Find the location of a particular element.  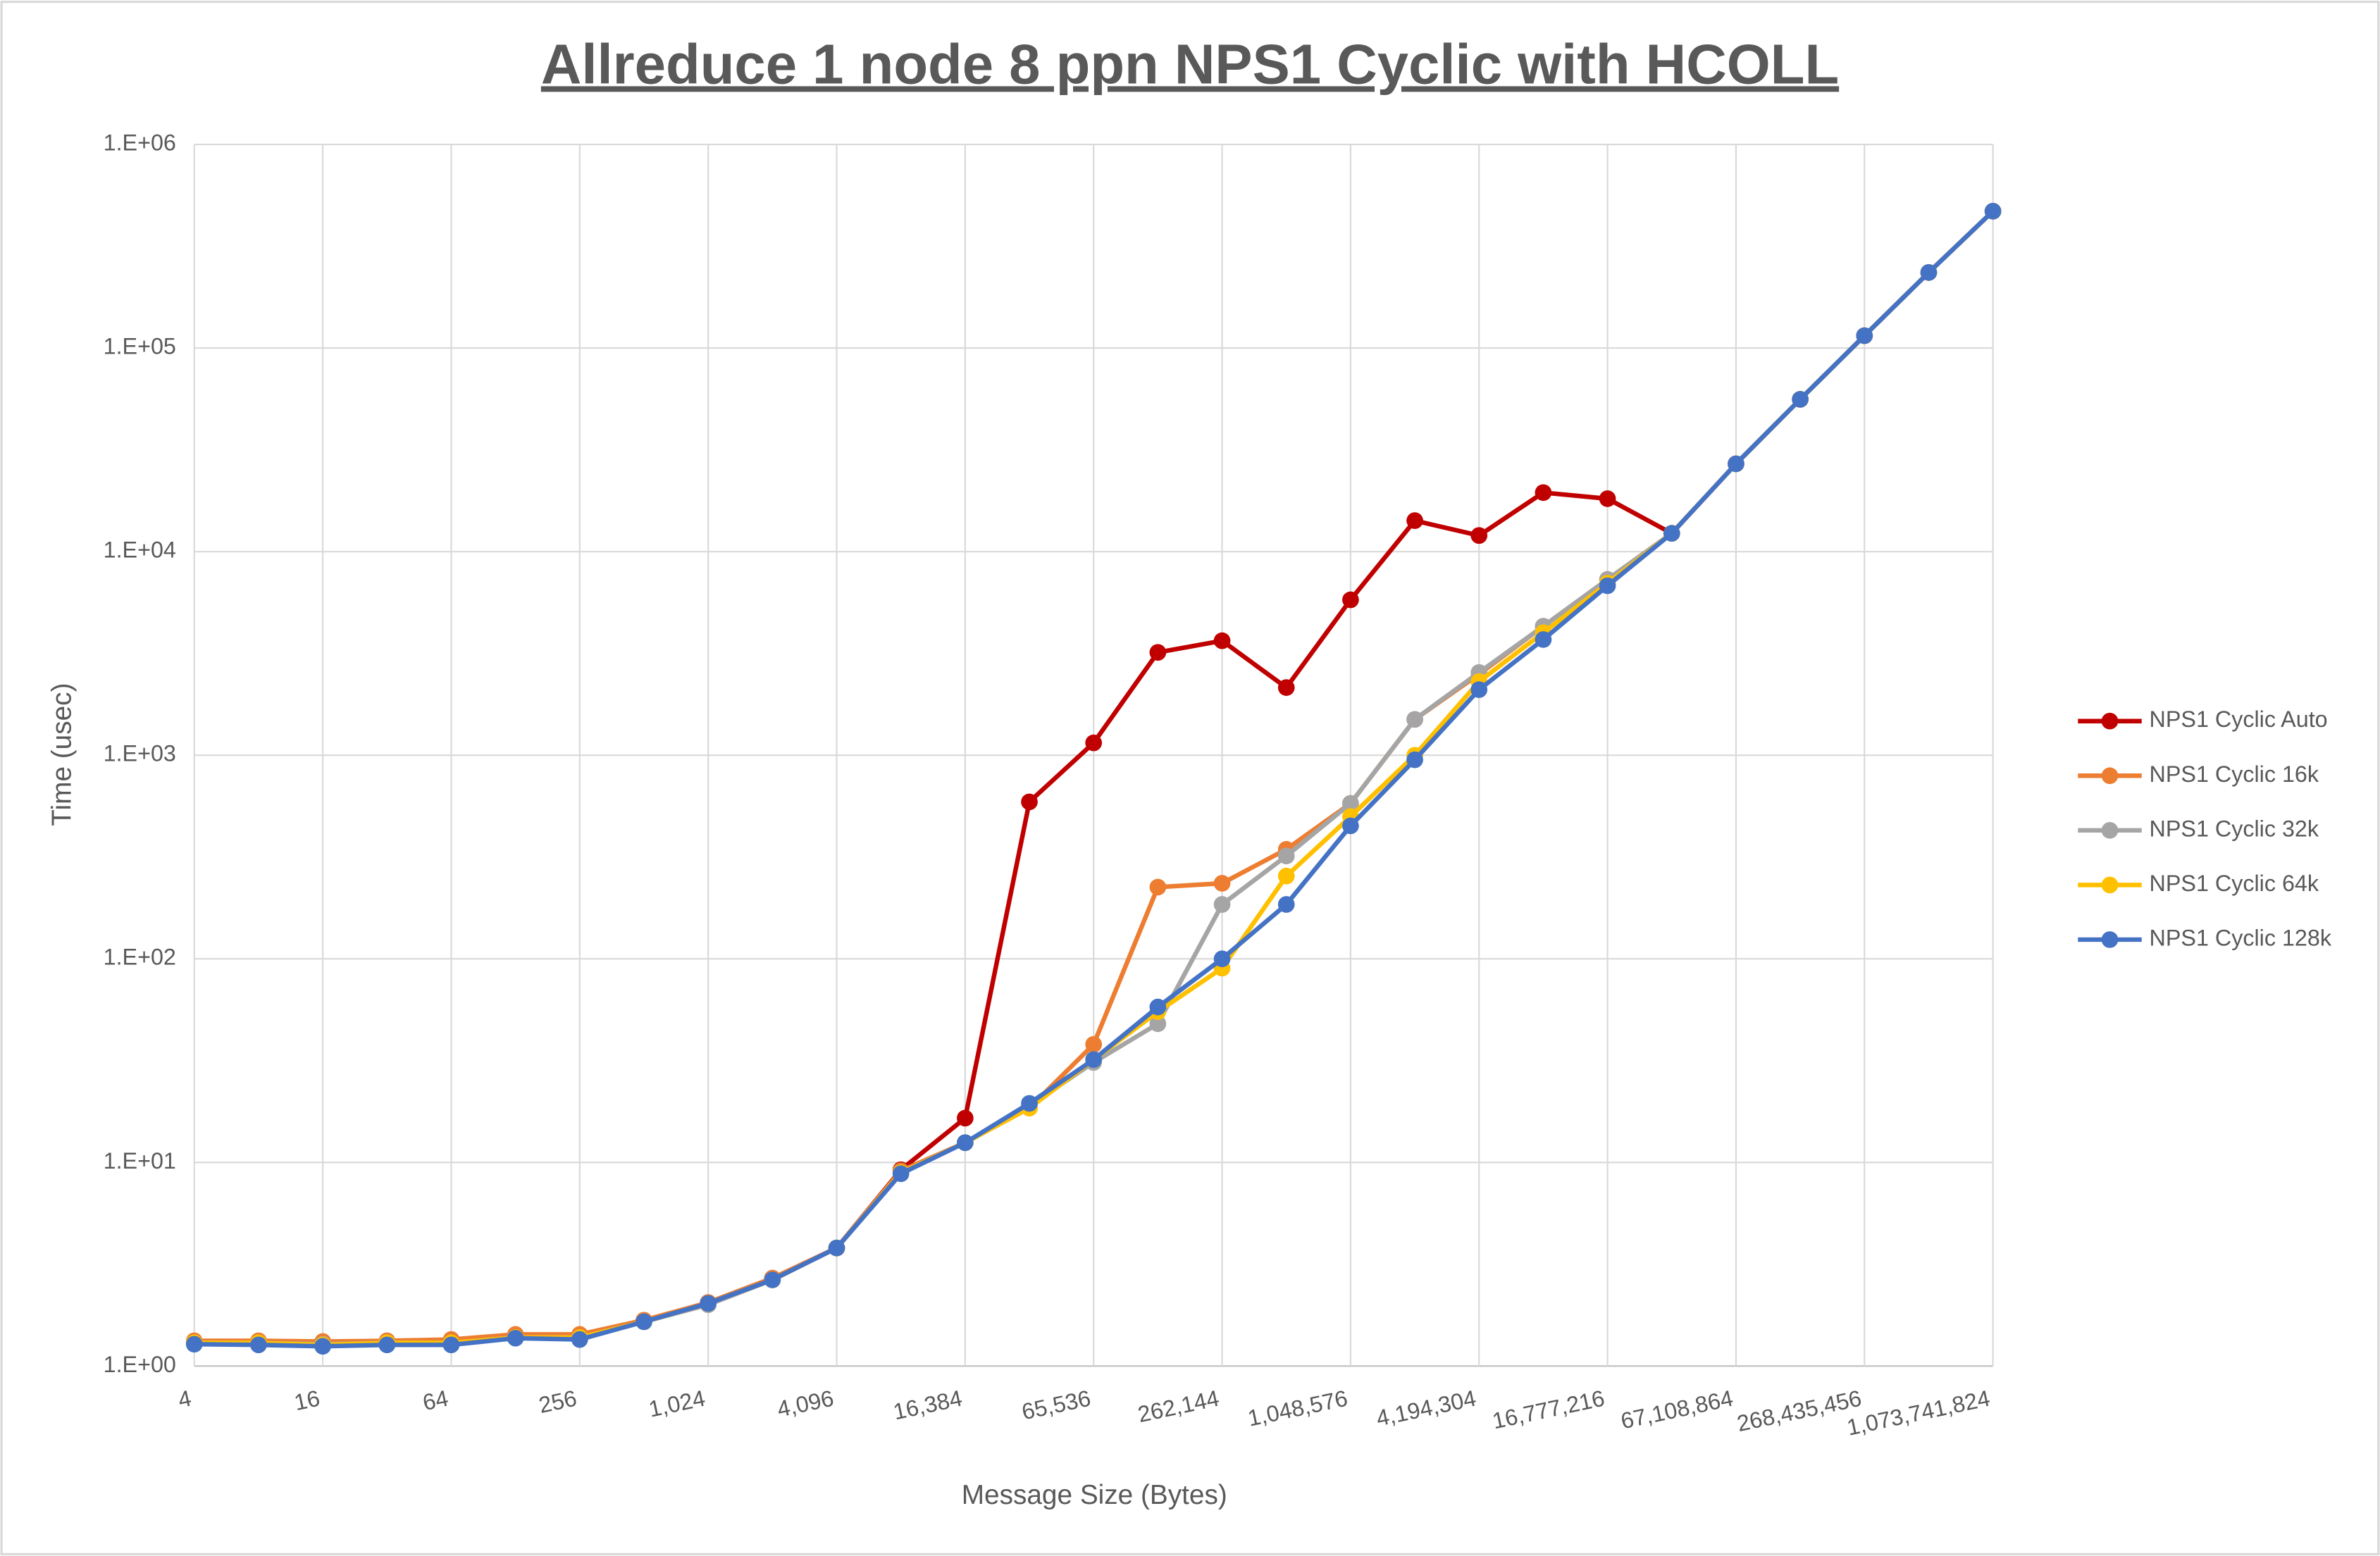

x-tick-label: 64 is located at coordinates (436, 1401).